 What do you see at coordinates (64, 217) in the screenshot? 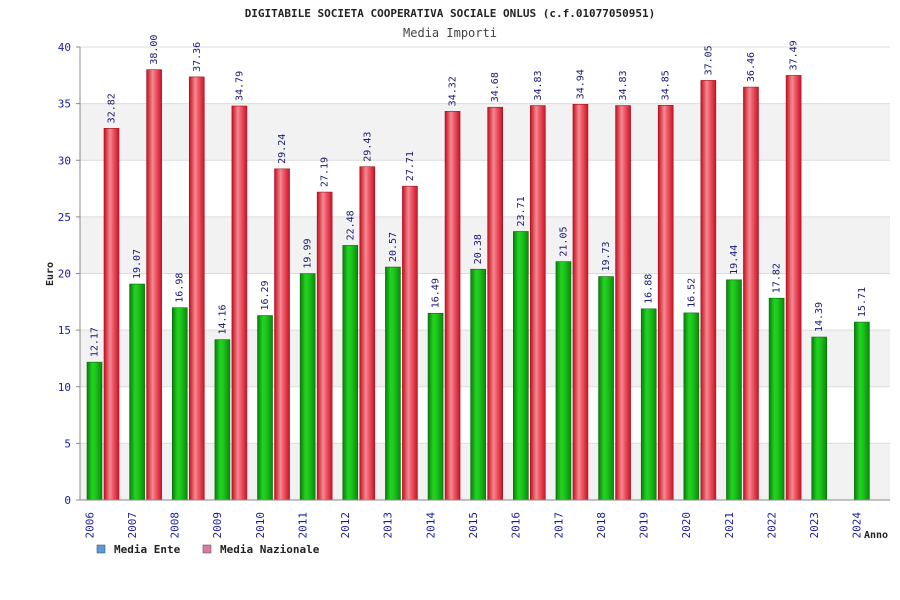
I see `y-tick-label: 25` at bounding box center [64, 217].